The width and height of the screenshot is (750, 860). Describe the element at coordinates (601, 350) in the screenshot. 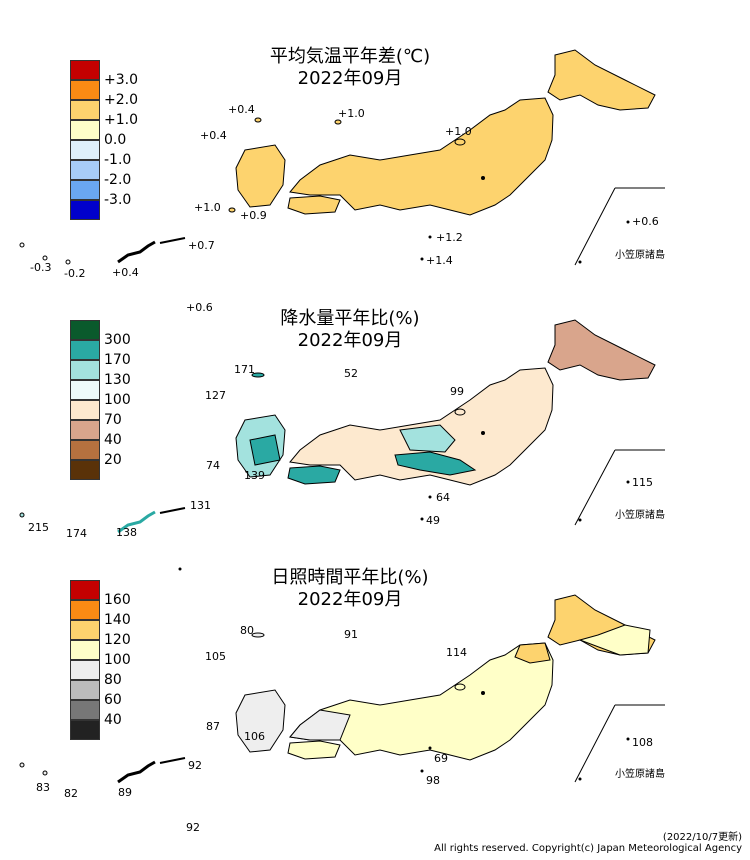

I see `hokkaido-shape` at that location.